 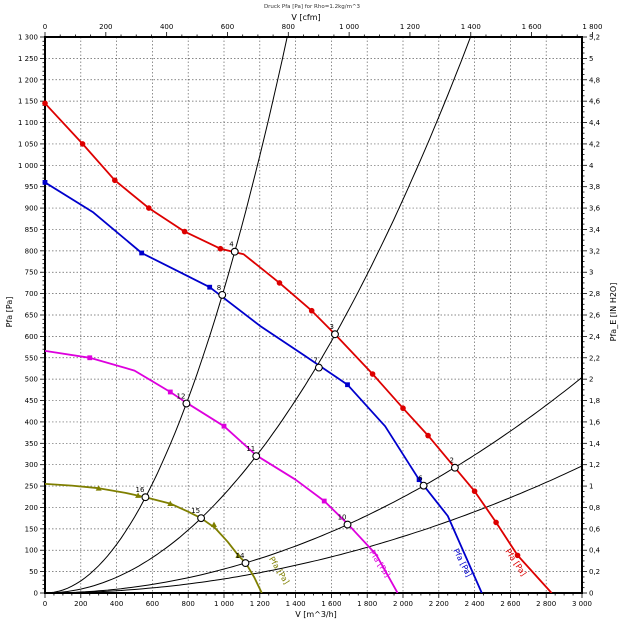 What do you see at coordinates (139, 490) in the screenshot?
I see `operating-point-label-16: 16` at bounding box center [139, 490].